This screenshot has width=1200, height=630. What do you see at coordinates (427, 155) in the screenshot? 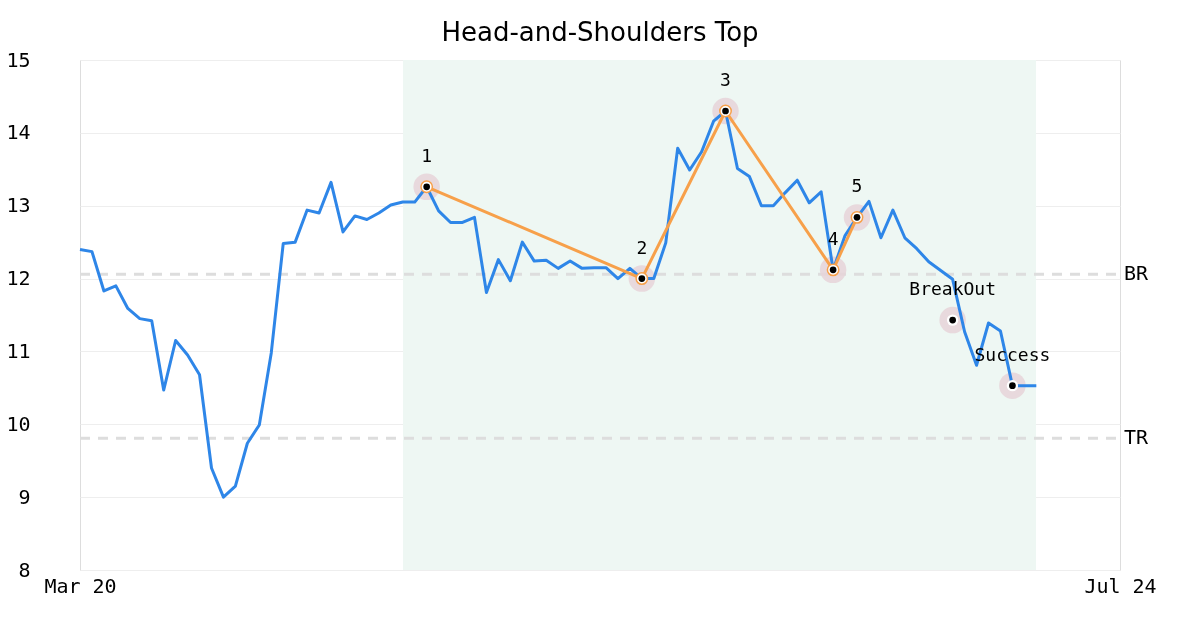
I see `annotation: 1` at bounding box center [427, 155].